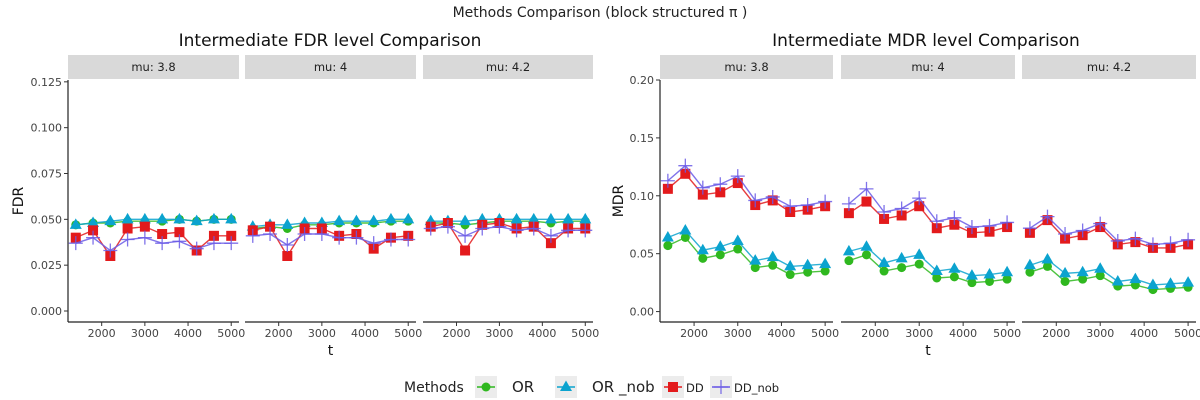 The height and width of the screenshot is (400, 1200). I want to click on facet-strip-label: mu: 3.8, so click(153, 67).